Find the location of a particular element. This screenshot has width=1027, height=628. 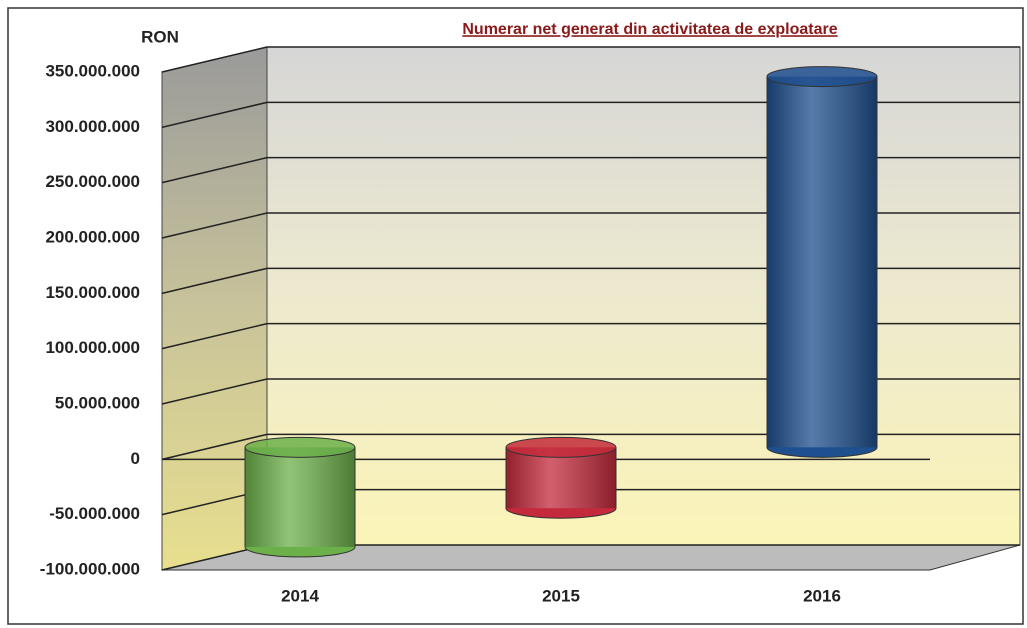

y-axis-label: RON is located at coordinates (160, 36).